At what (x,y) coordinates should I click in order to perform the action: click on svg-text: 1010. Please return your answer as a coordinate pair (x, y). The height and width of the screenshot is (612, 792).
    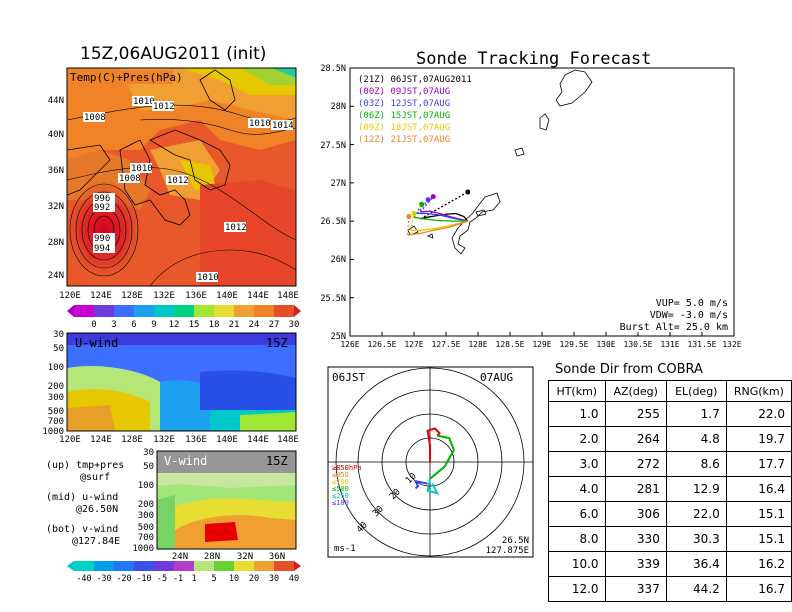
    Looking at the image, I should click on (260, 124).